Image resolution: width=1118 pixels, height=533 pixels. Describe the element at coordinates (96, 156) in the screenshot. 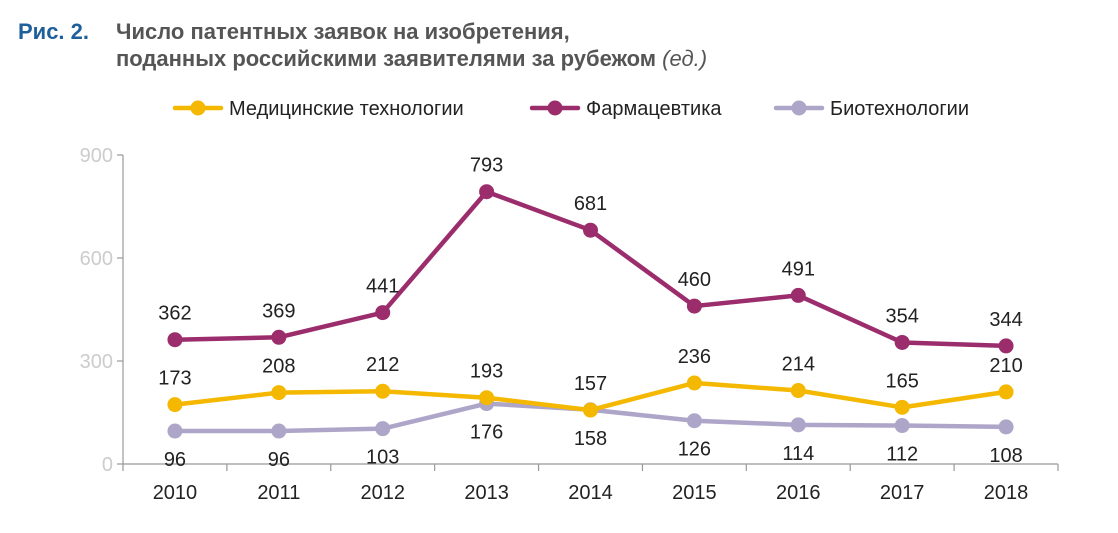

I see `y-tick-label: 900` at that location.